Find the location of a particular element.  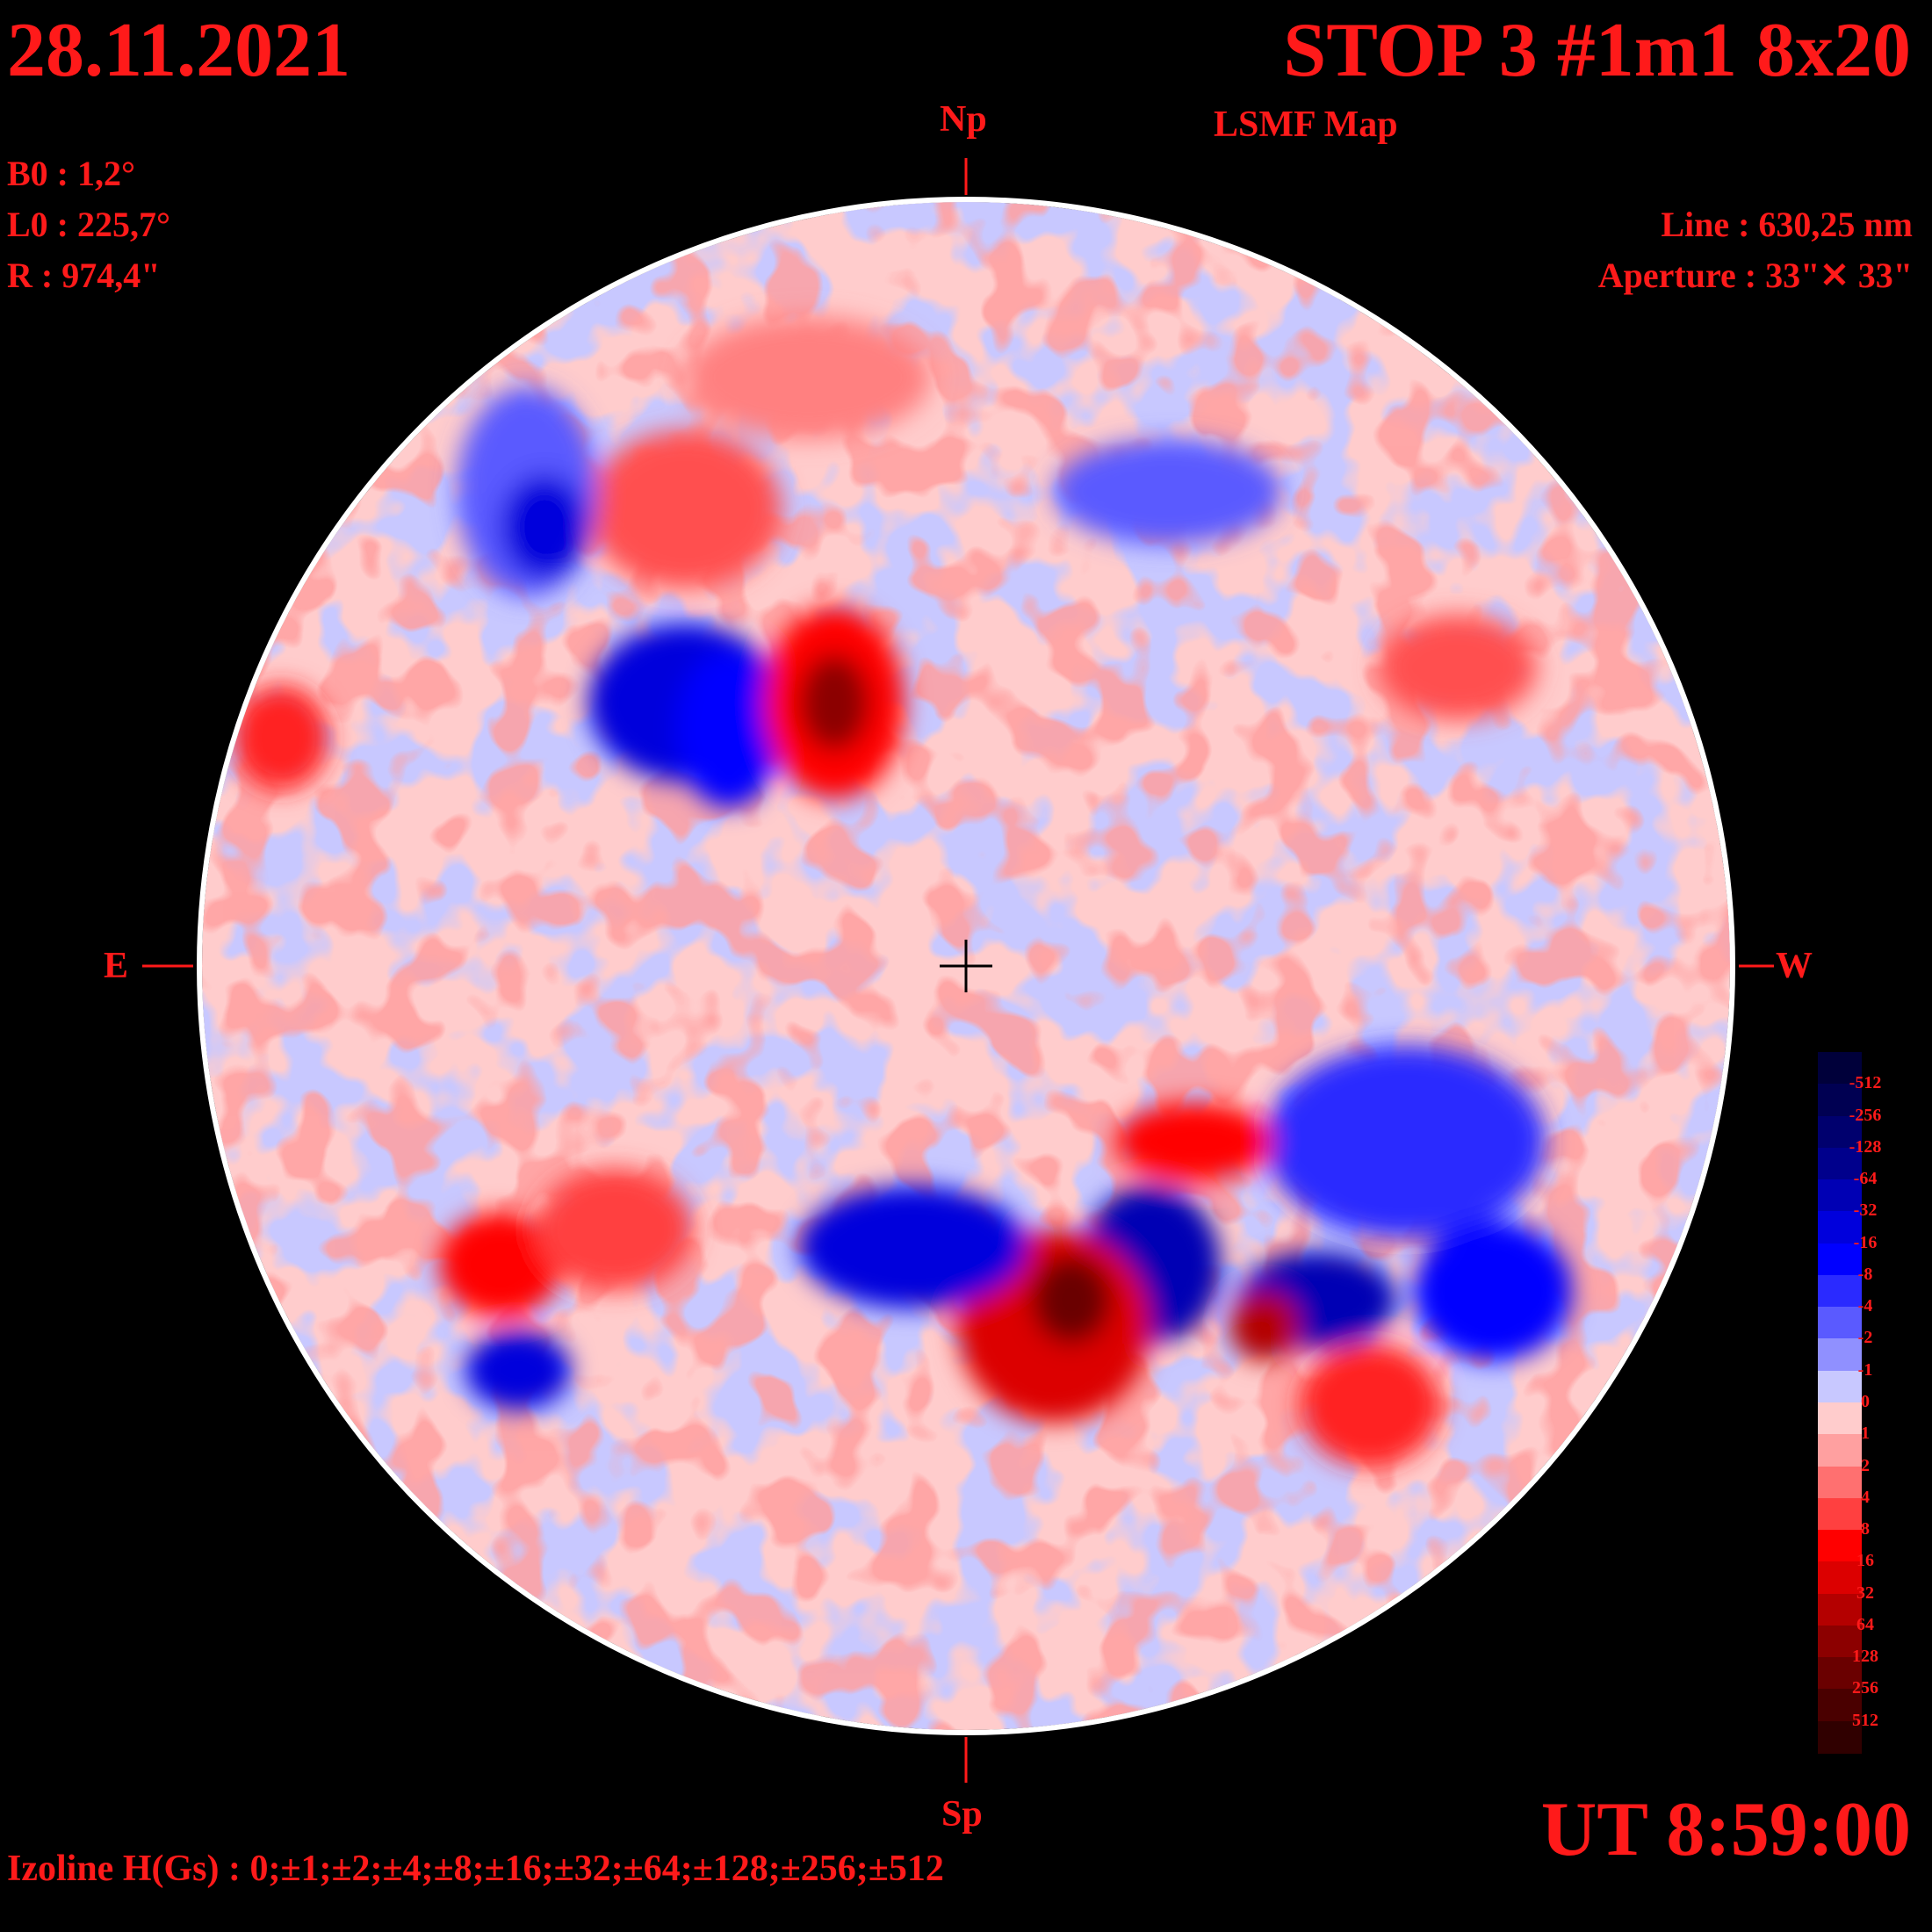

universal-time: UT 8:59:00 is located at coordinates (1725, 1829).